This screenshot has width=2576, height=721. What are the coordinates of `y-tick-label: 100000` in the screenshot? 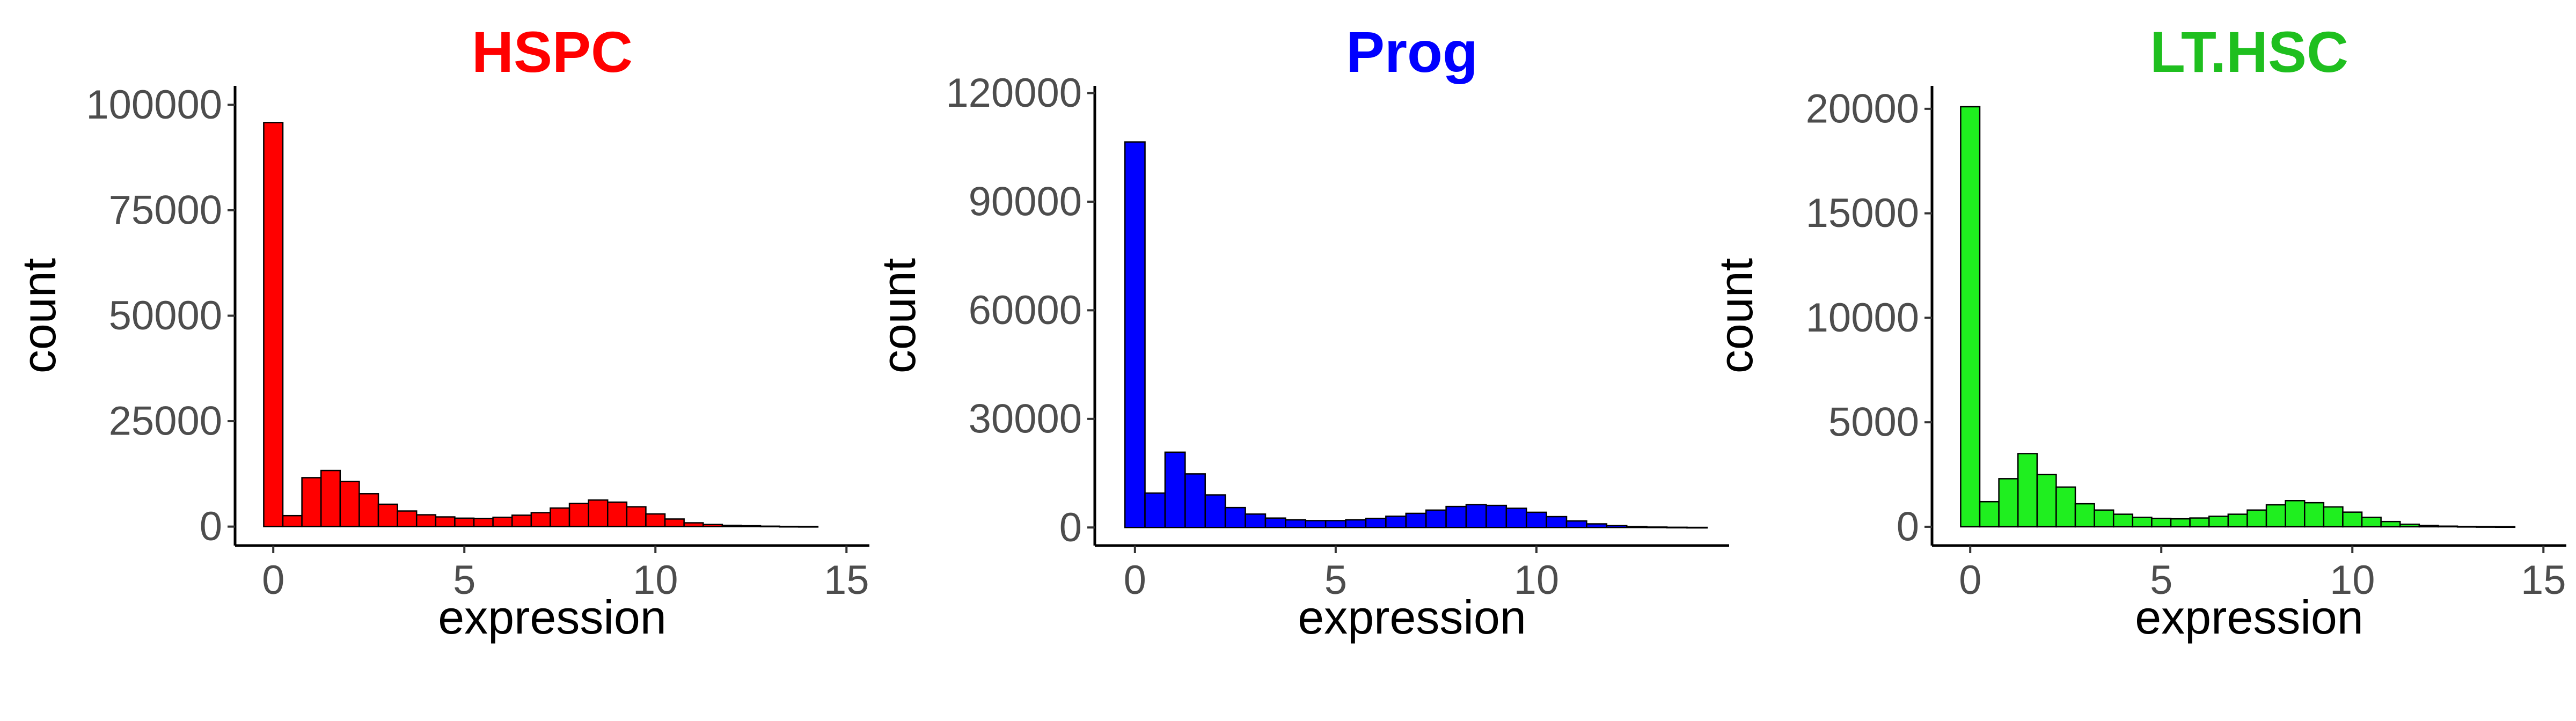 It's located at (154, 105).